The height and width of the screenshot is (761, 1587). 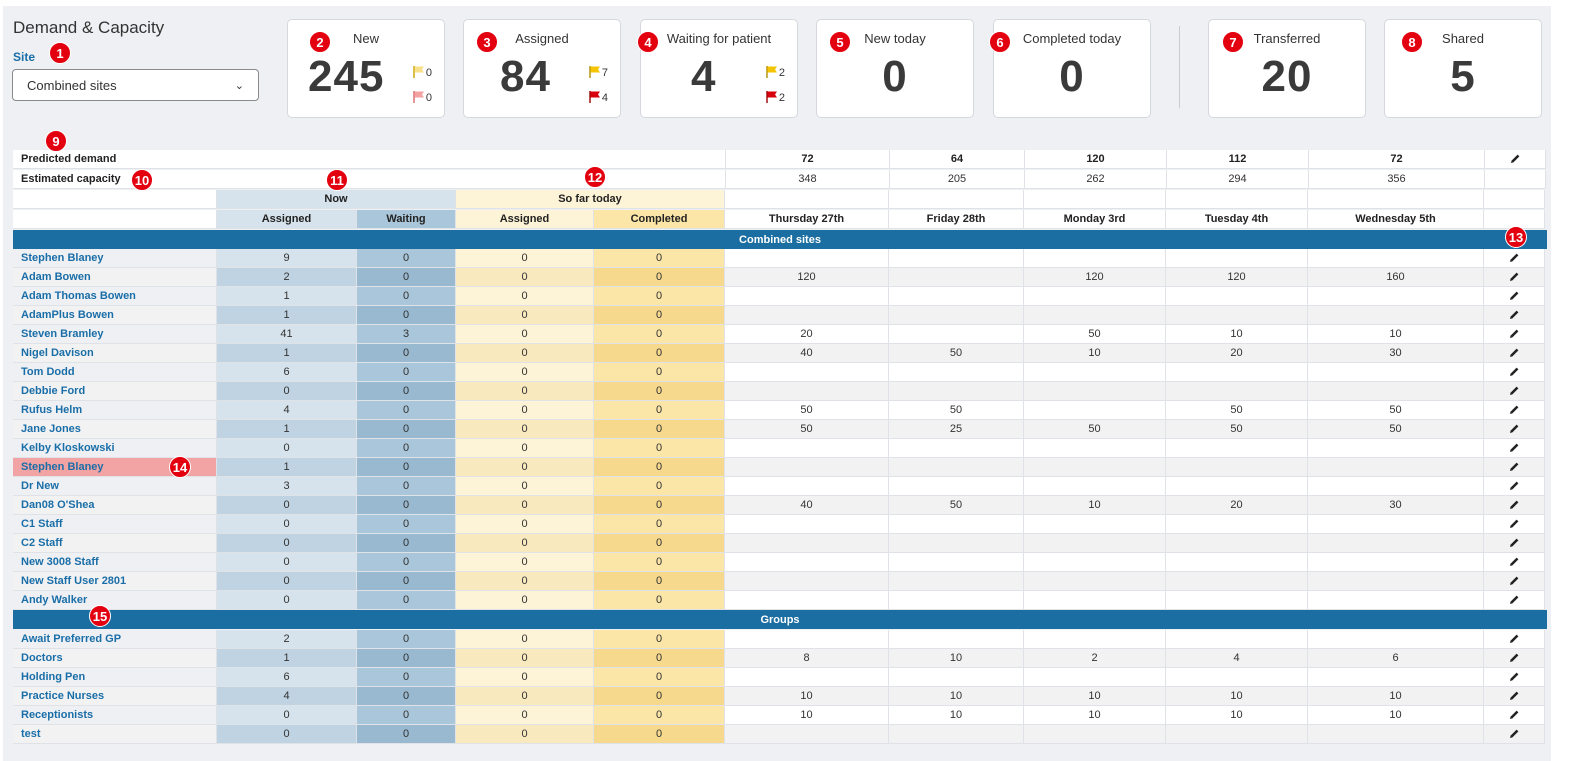 What do you see at coordinates (115, 696) in the screenshot?
I see `row-name-link: Practice Nurses` at bounding box center [115, 696].